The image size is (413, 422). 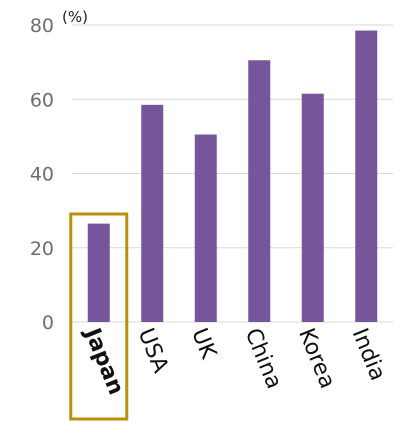 What do you see at coordinates (316, 358) in the screenshot?
I see `x-category-label-korea: Korea` at bounding box center [316, 358].